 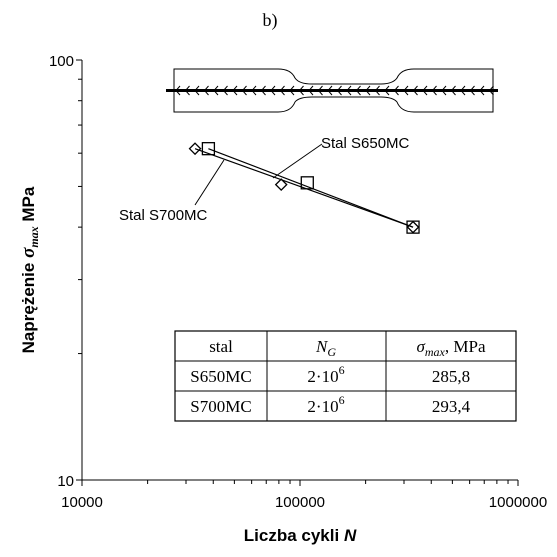 I want to click on x-axis-title-var: N, so click(x=350, y=535).